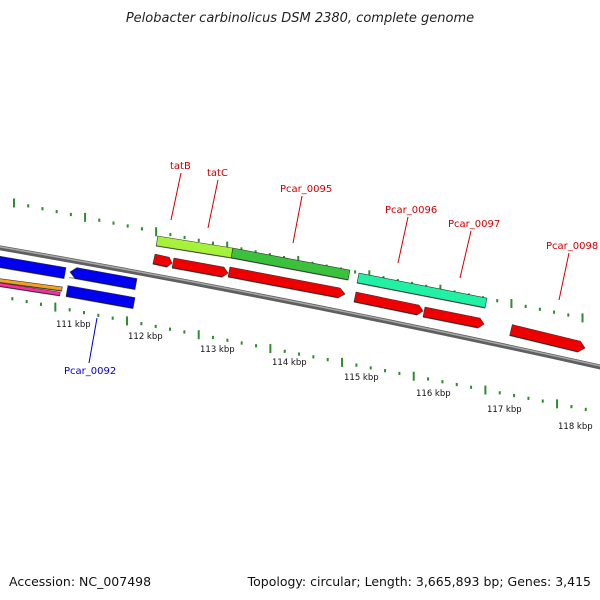  Describe the element at coordinates (504, 410) in the screenshot. I see `scale-label: 117 kbp` at that location.